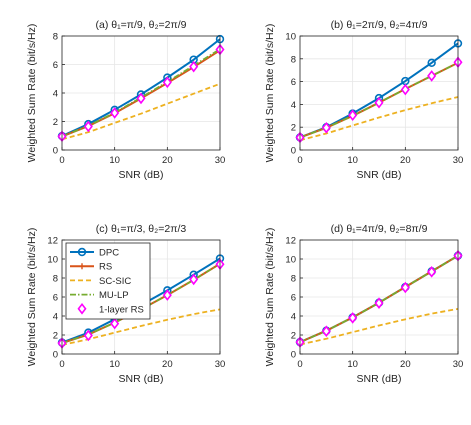 Image resolution: width=471 pixels, height=425 pixels. What do you see at coordinates (82, 308) in the screenshot?
I see `legend-marker-1-layer-rs` at bounding box center [82, 308].